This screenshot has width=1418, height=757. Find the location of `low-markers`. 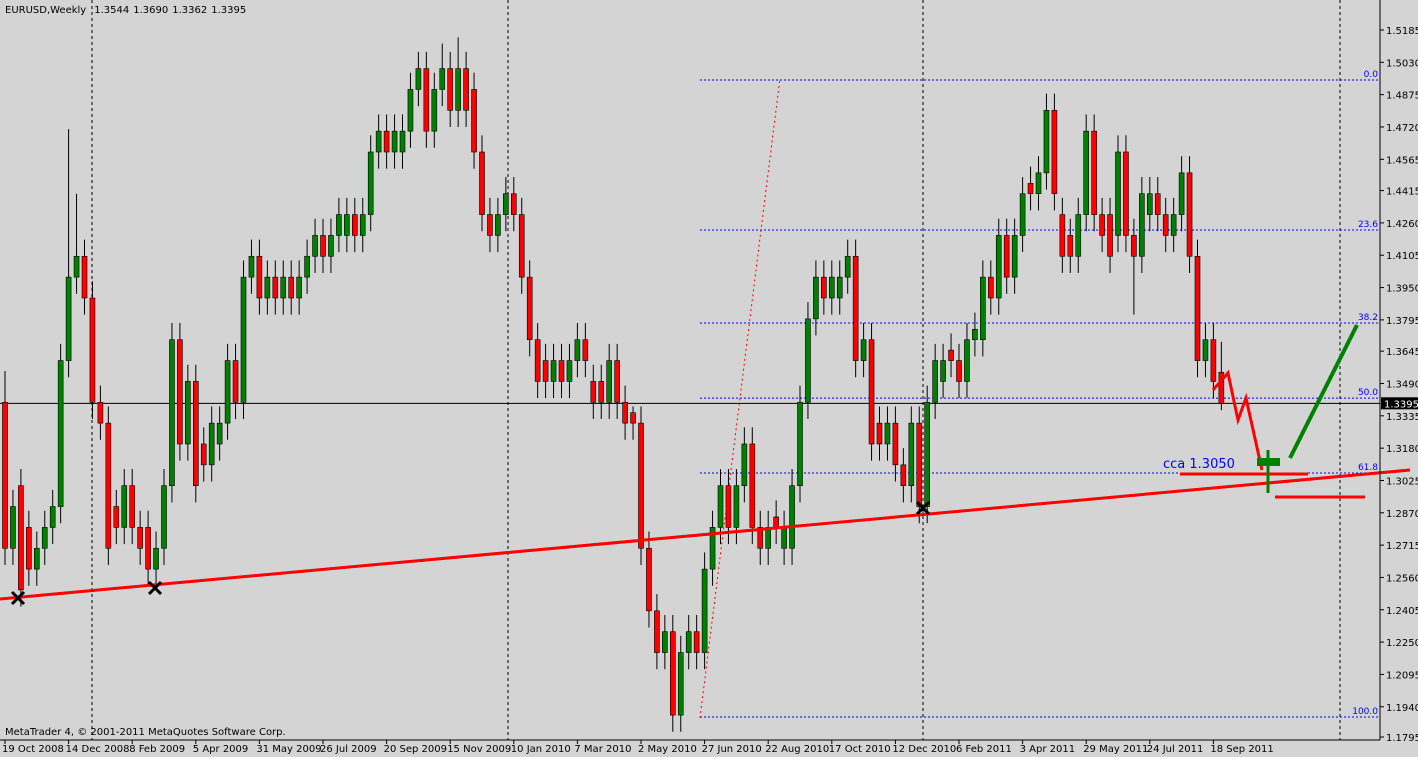

low-markers is located at coordinates (470, 553).